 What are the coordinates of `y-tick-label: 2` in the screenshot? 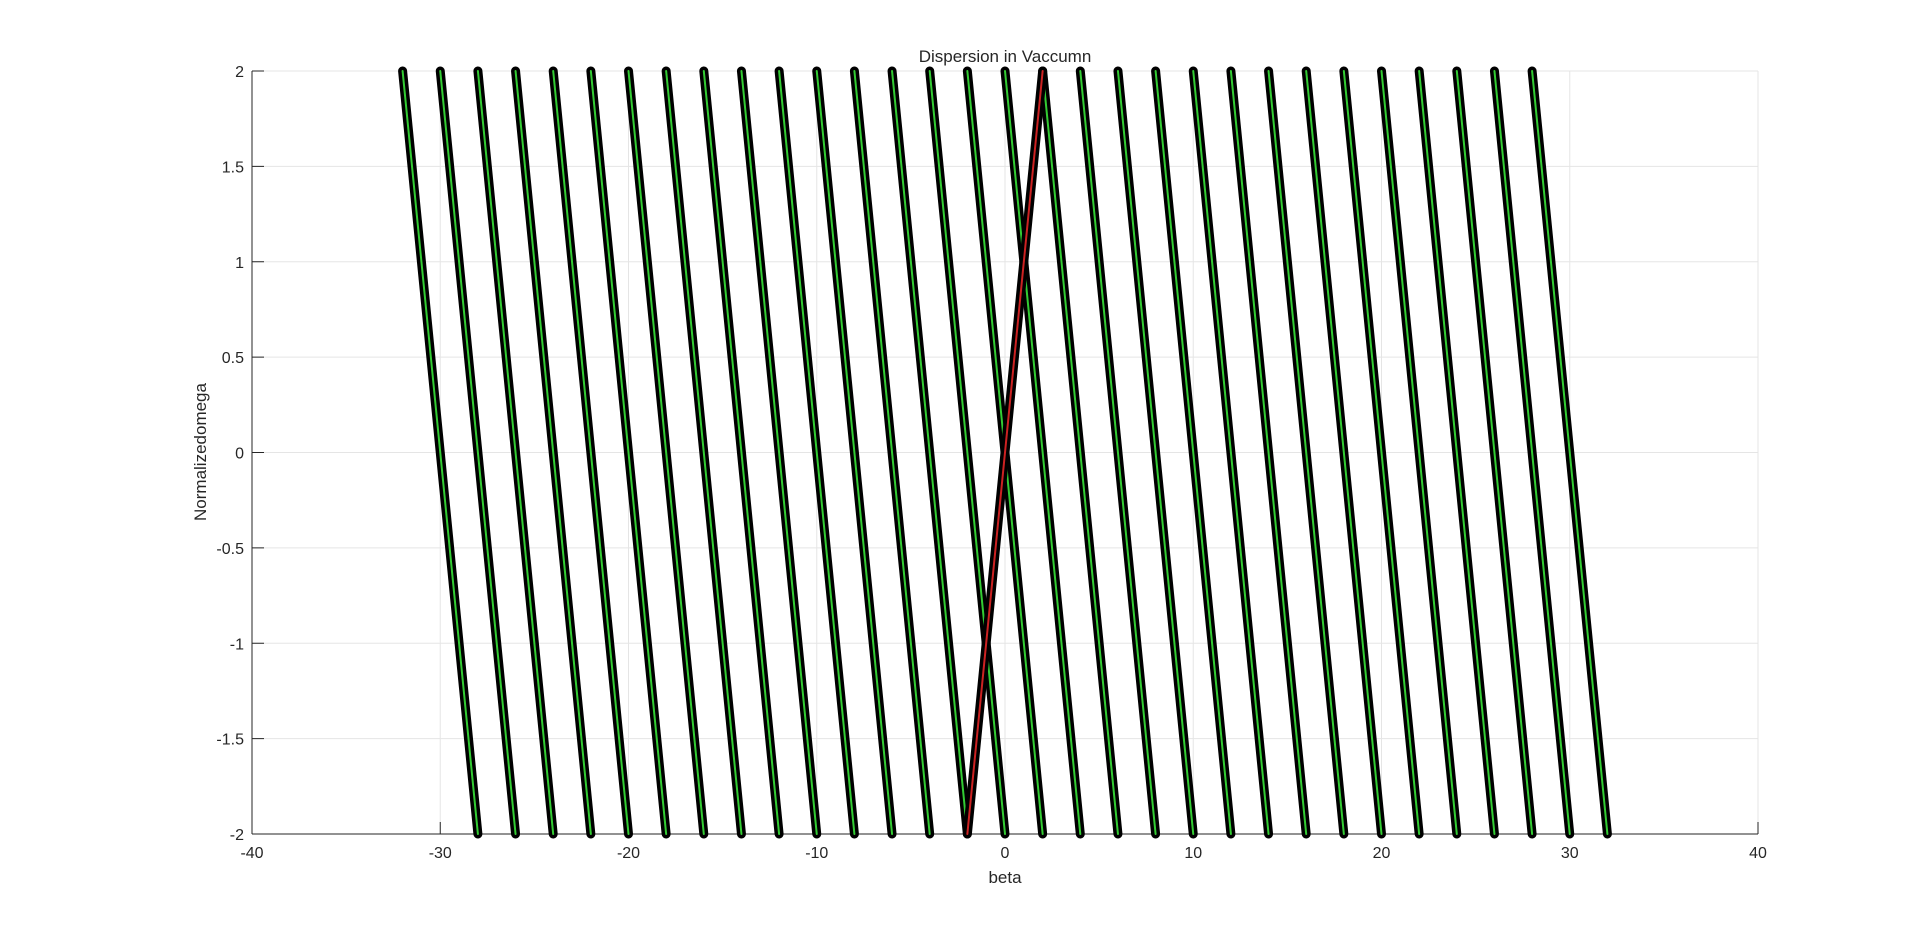 It's located at (239, 72).